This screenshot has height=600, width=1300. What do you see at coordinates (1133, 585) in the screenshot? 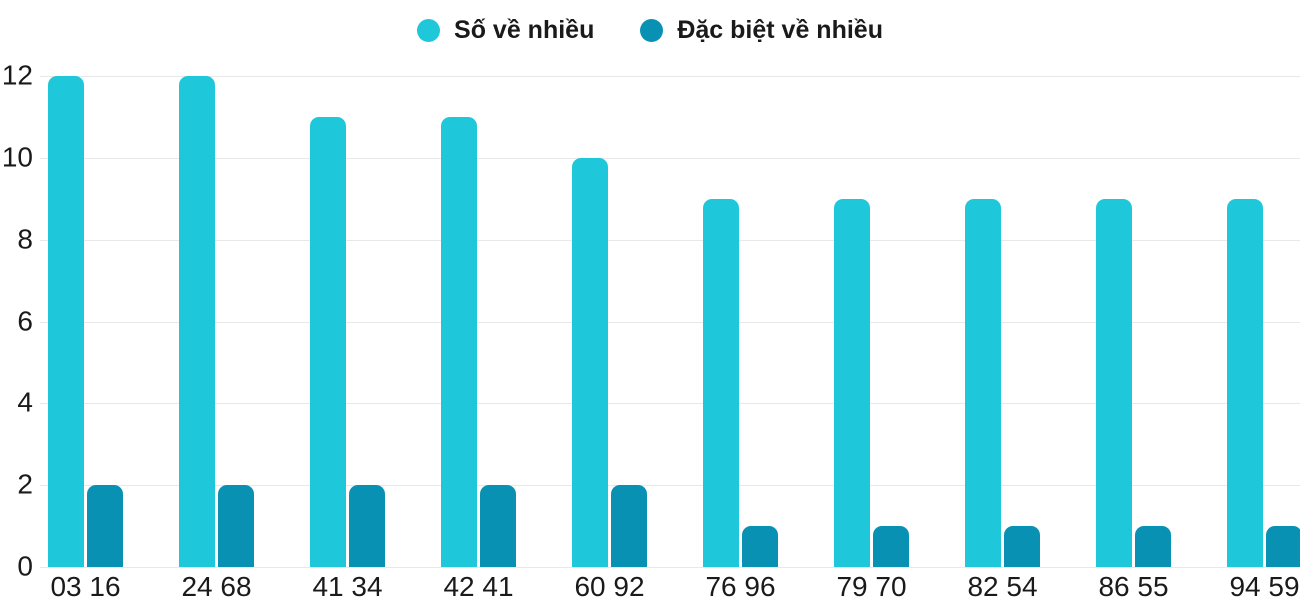
I see `x-axis-label-86-55: 86 55` at bounding box center [1133, 585].